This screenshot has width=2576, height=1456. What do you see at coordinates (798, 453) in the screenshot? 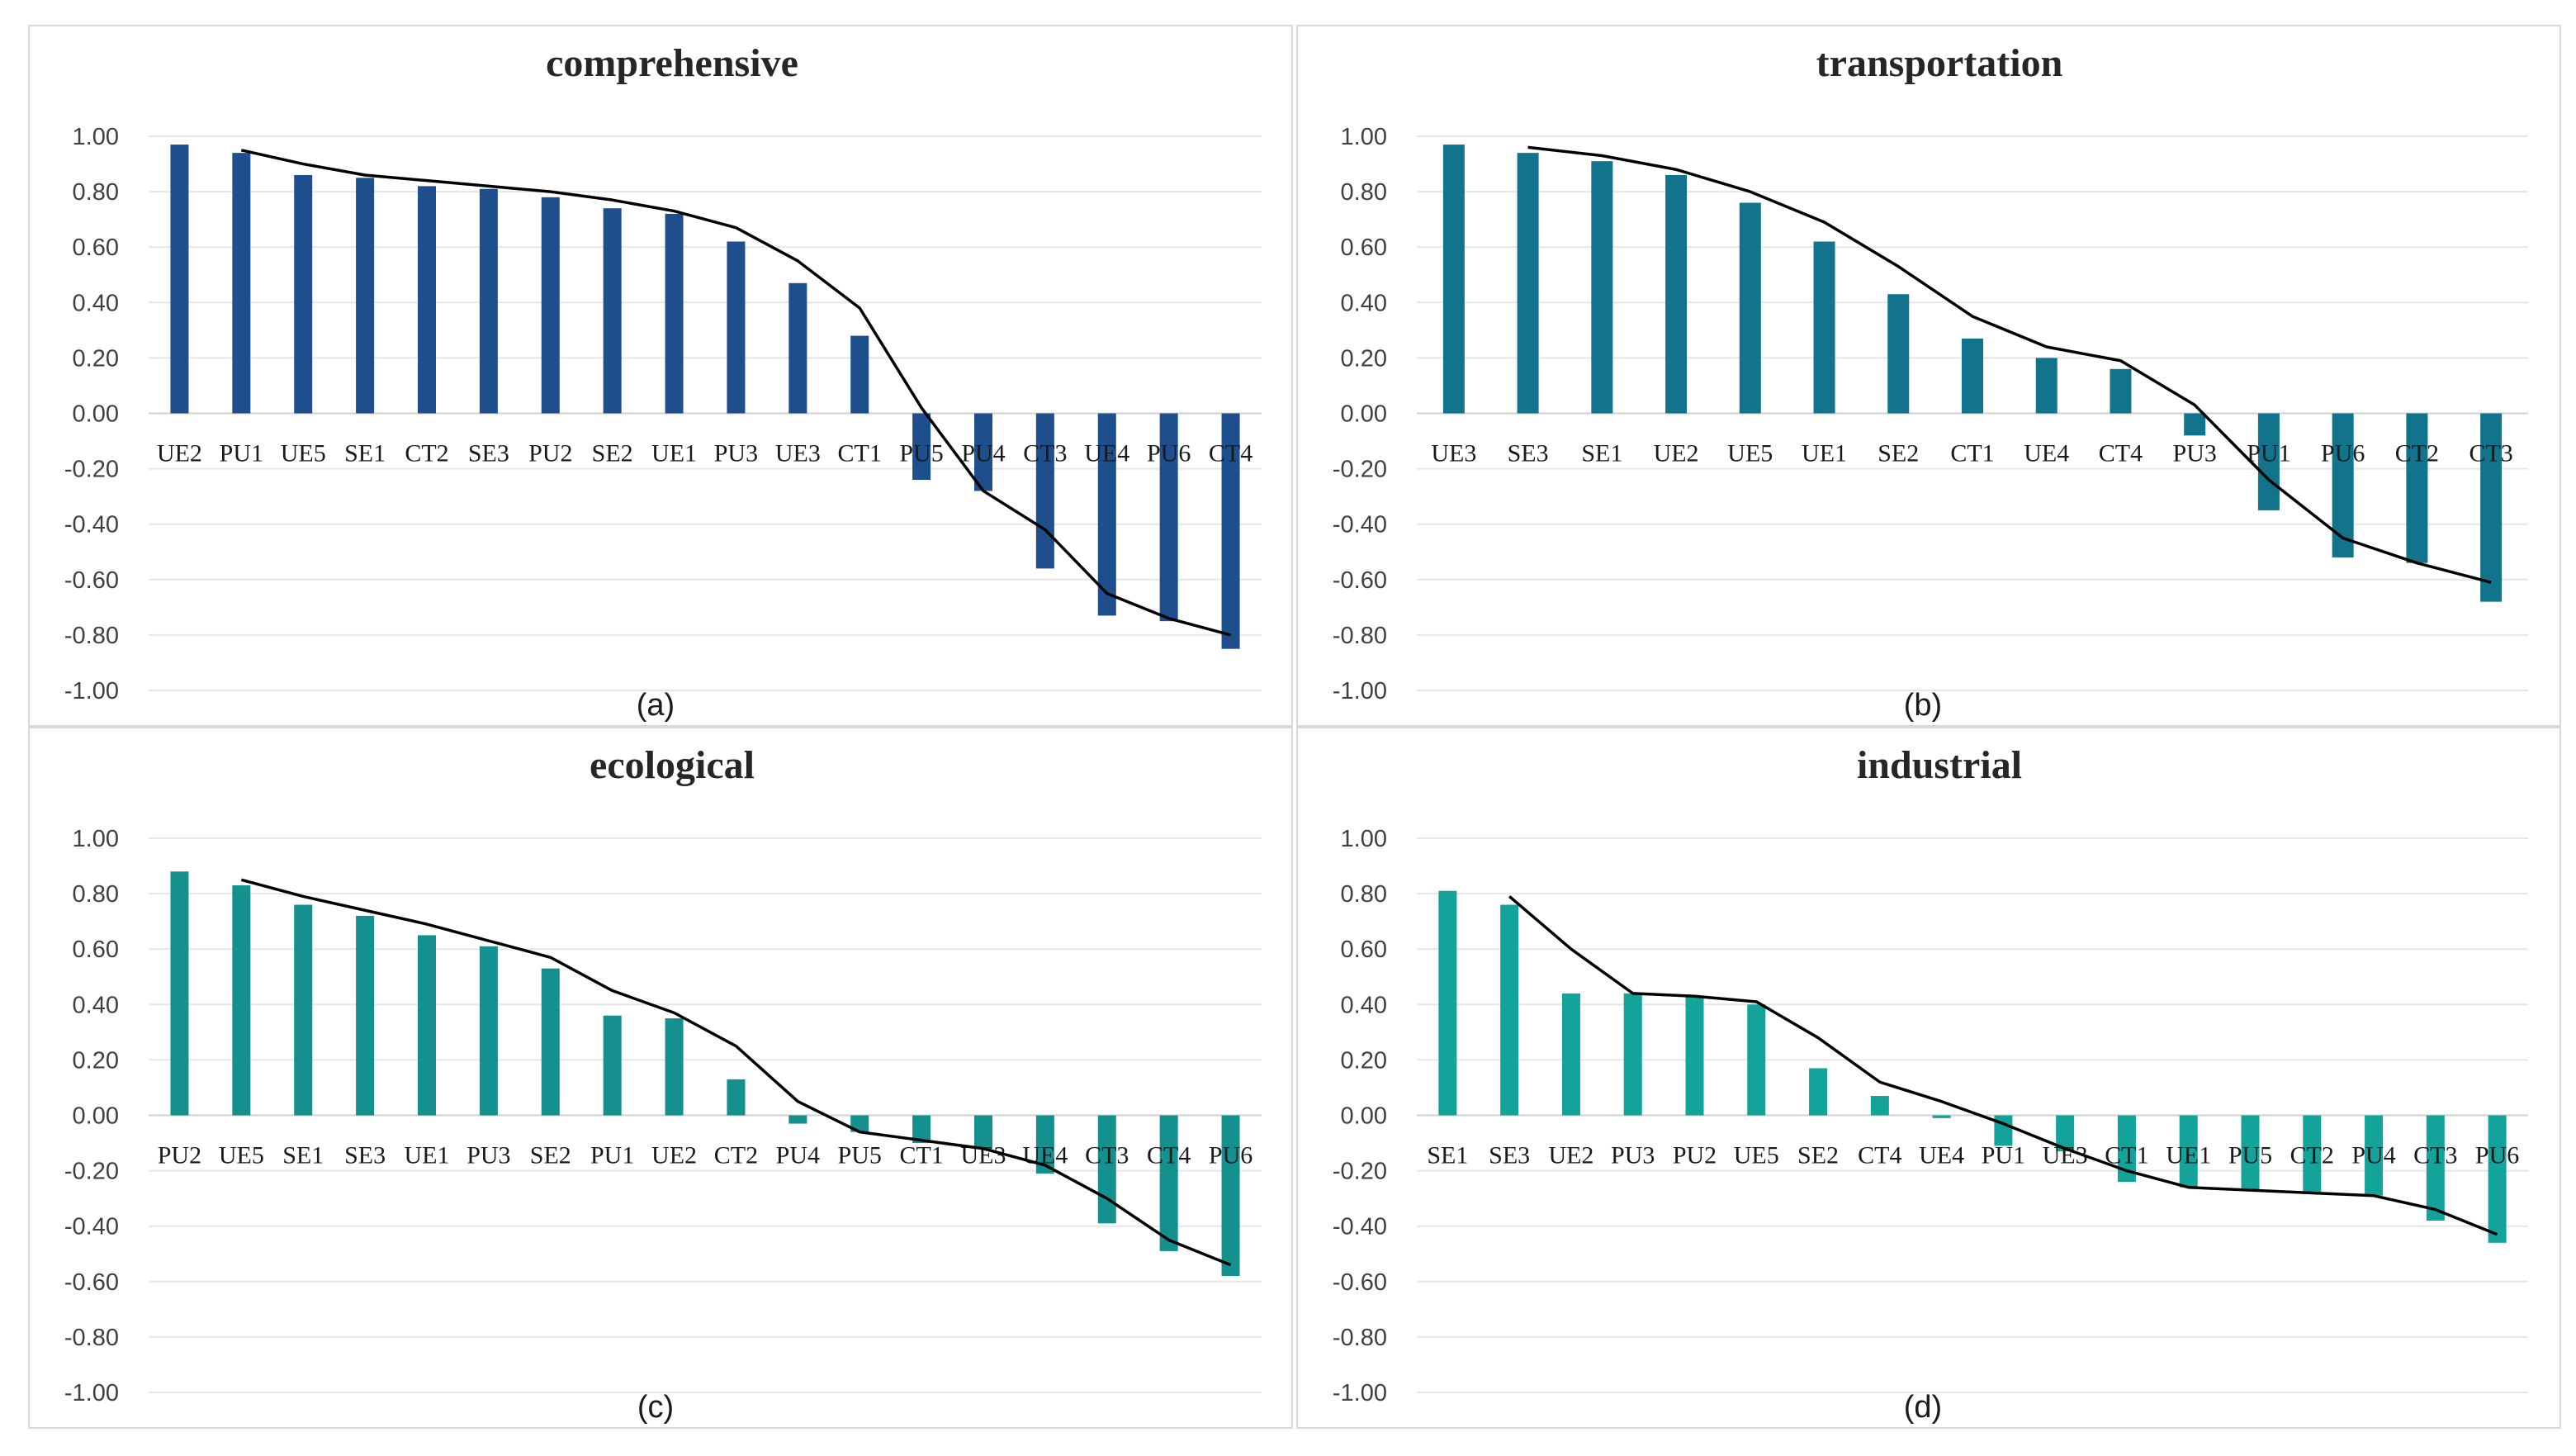
I see `x-tick-label: UE3` at bounding box center [798, 453].